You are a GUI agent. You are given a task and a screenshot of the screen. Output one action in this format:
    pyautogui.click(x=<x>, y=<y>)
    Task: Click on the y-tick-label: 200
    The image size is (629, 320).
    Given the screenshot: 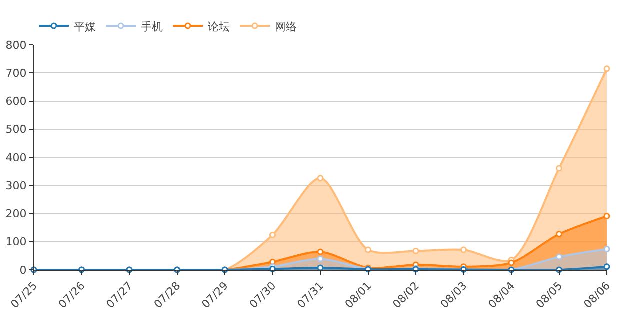 What is the action you would take?
    pyautogui.click(x=16, y=214)
    